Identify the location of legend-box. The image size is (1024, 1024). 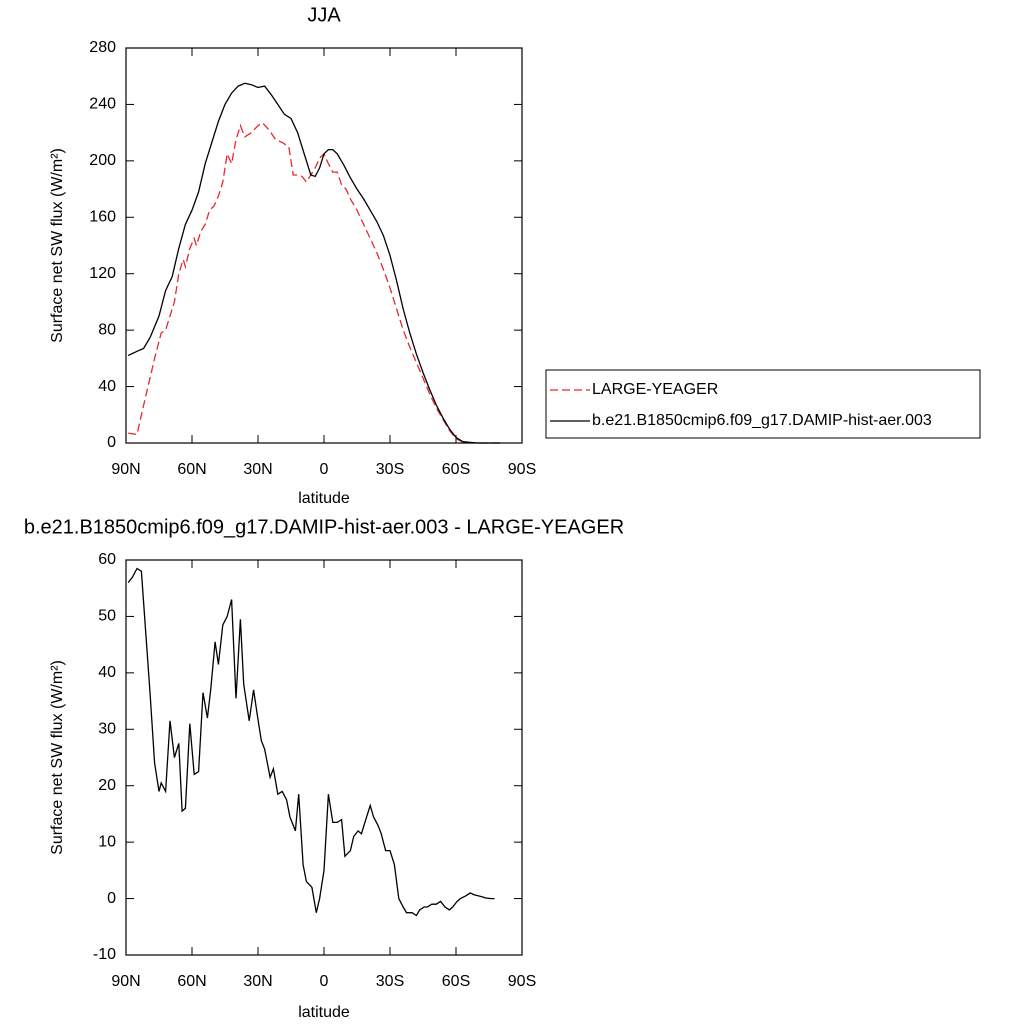
(763, 404).